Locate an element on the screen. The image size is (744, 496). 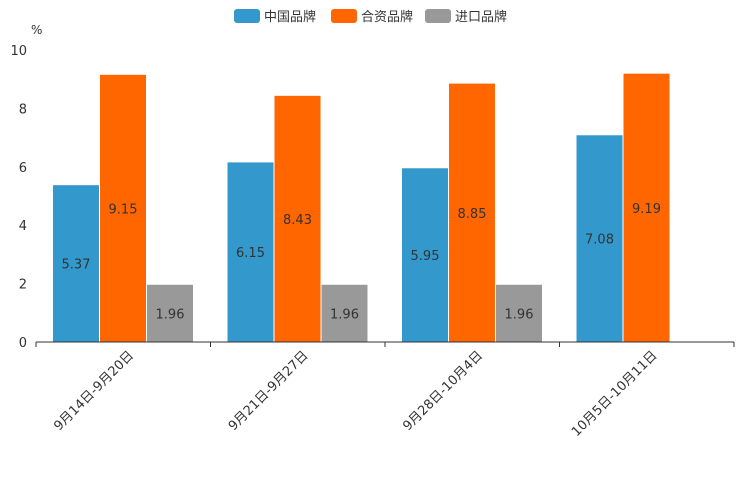
x-tick-label: 9月28日-10月4日 is located at coordinates (443, 391).